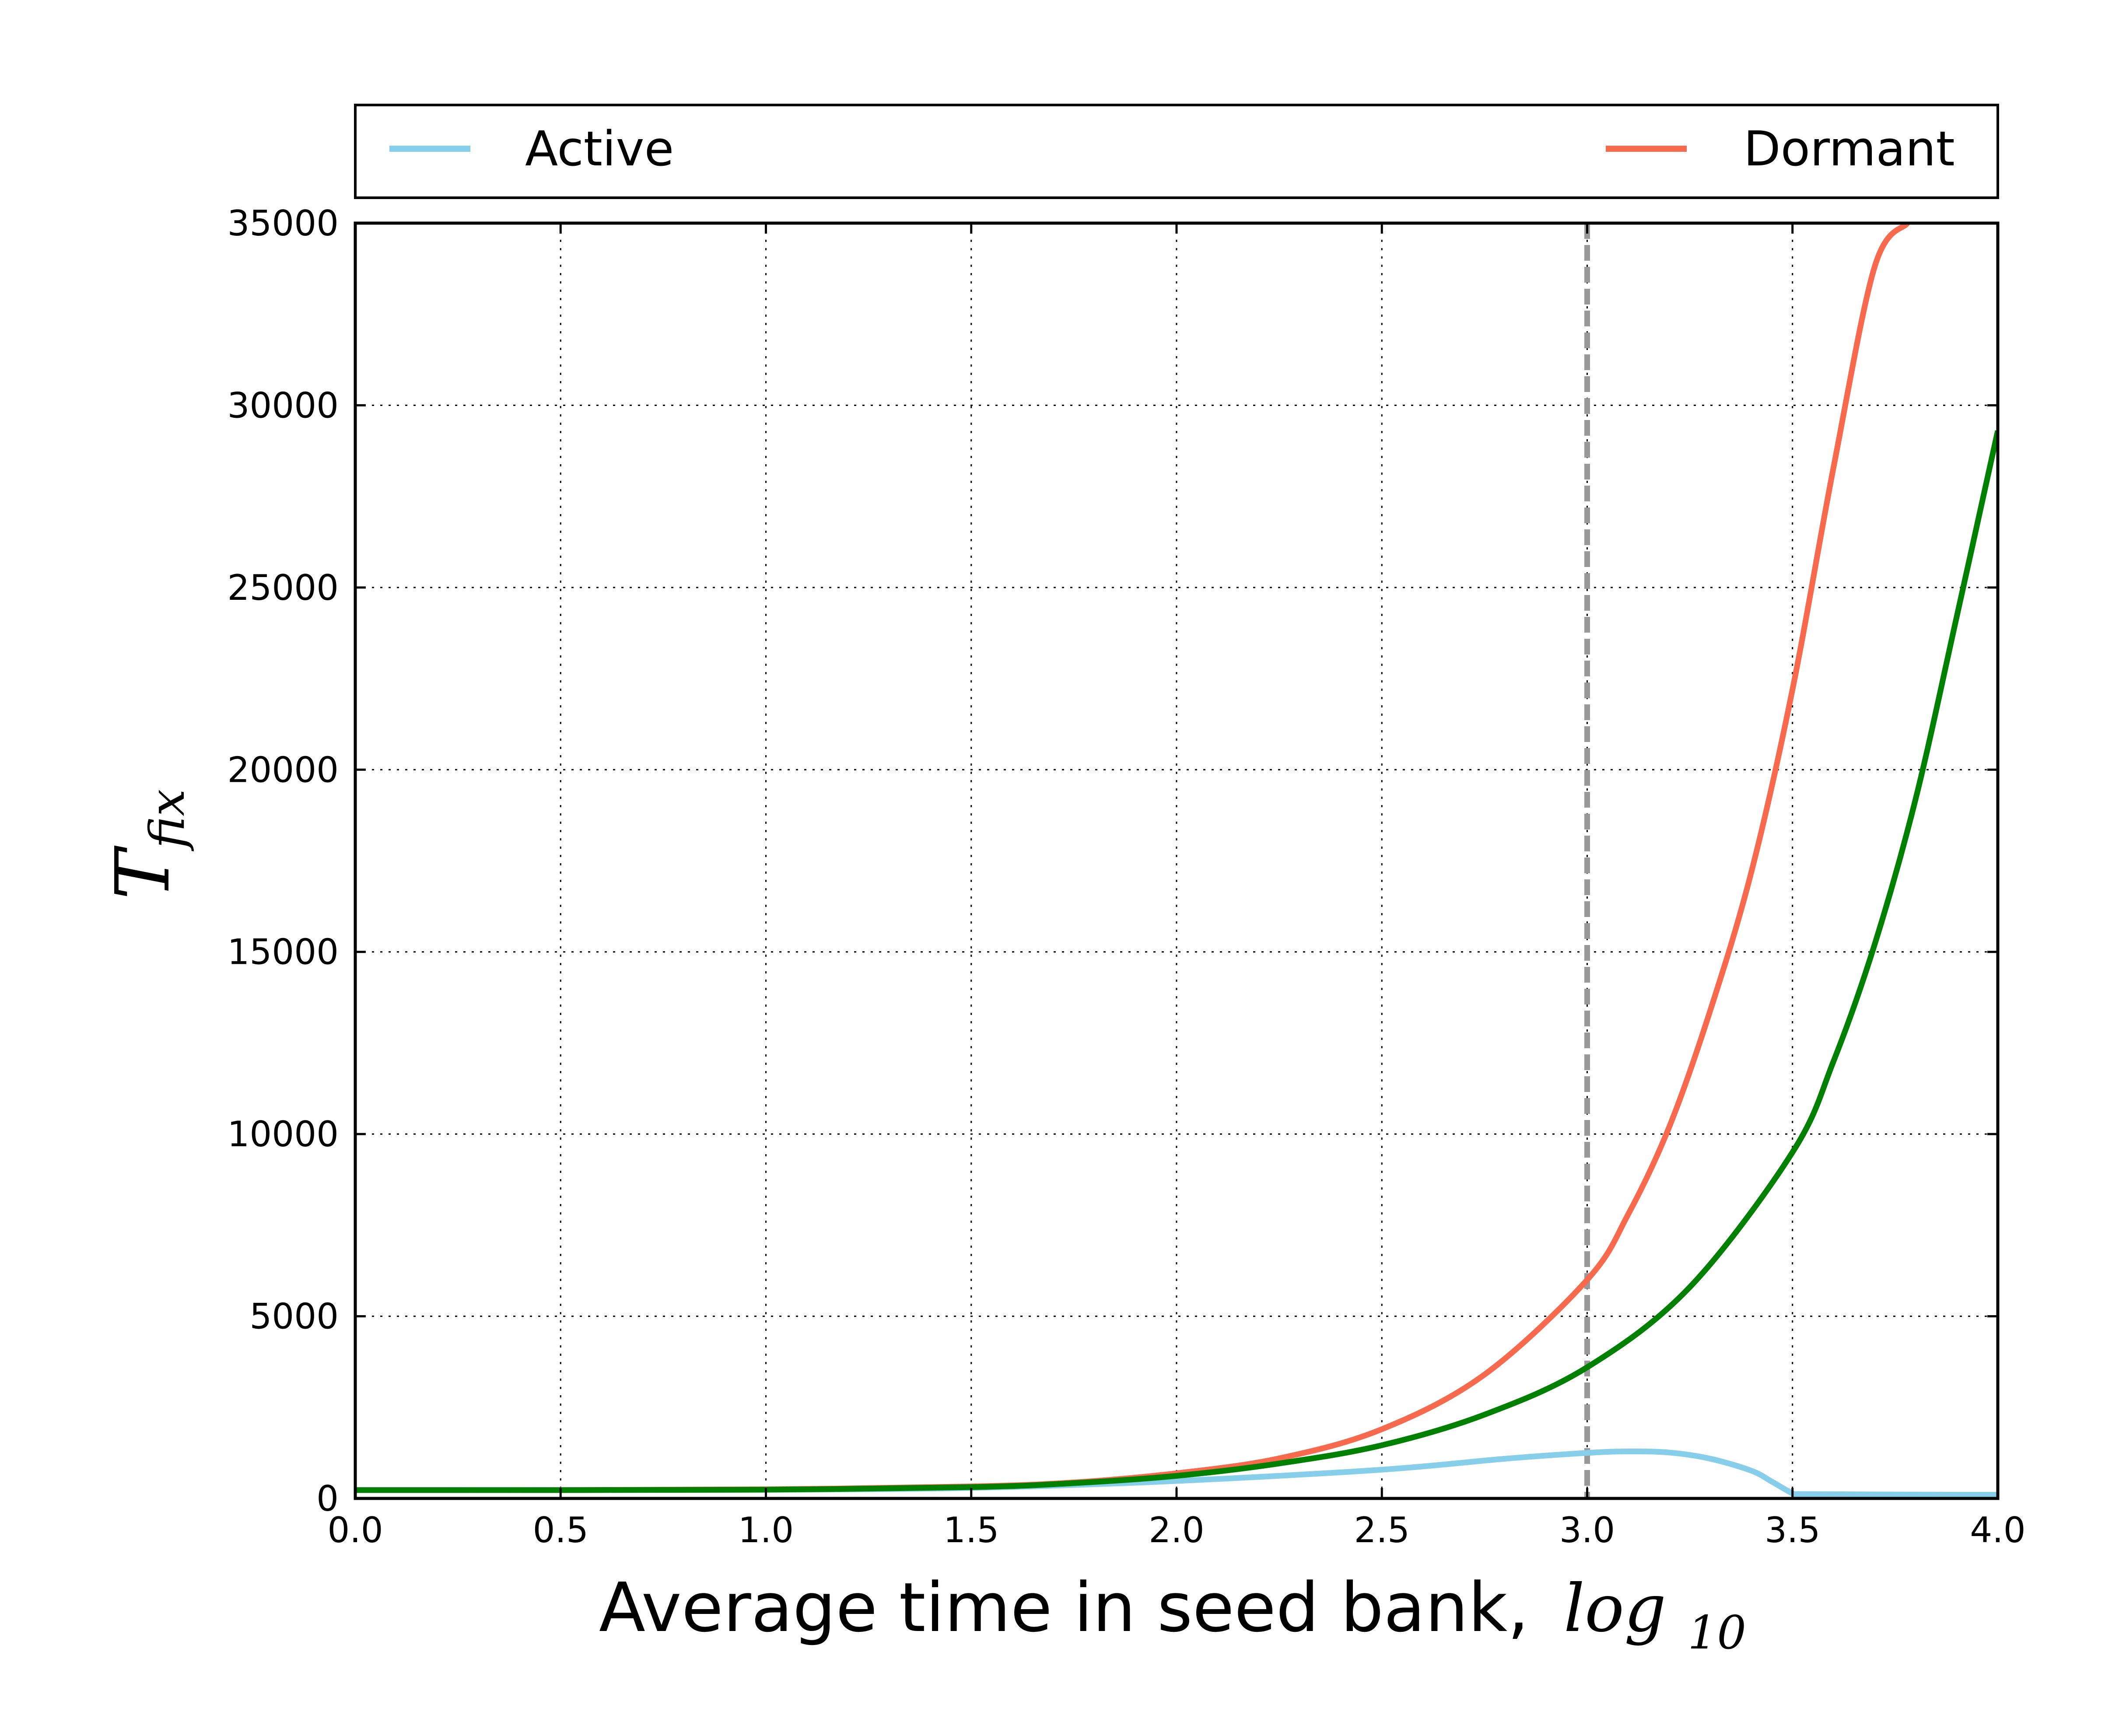  What do you see at coordinates (283, 769) in the screenshot?
I see `y-tick-label: 20000` at bounding box center [283, 769].